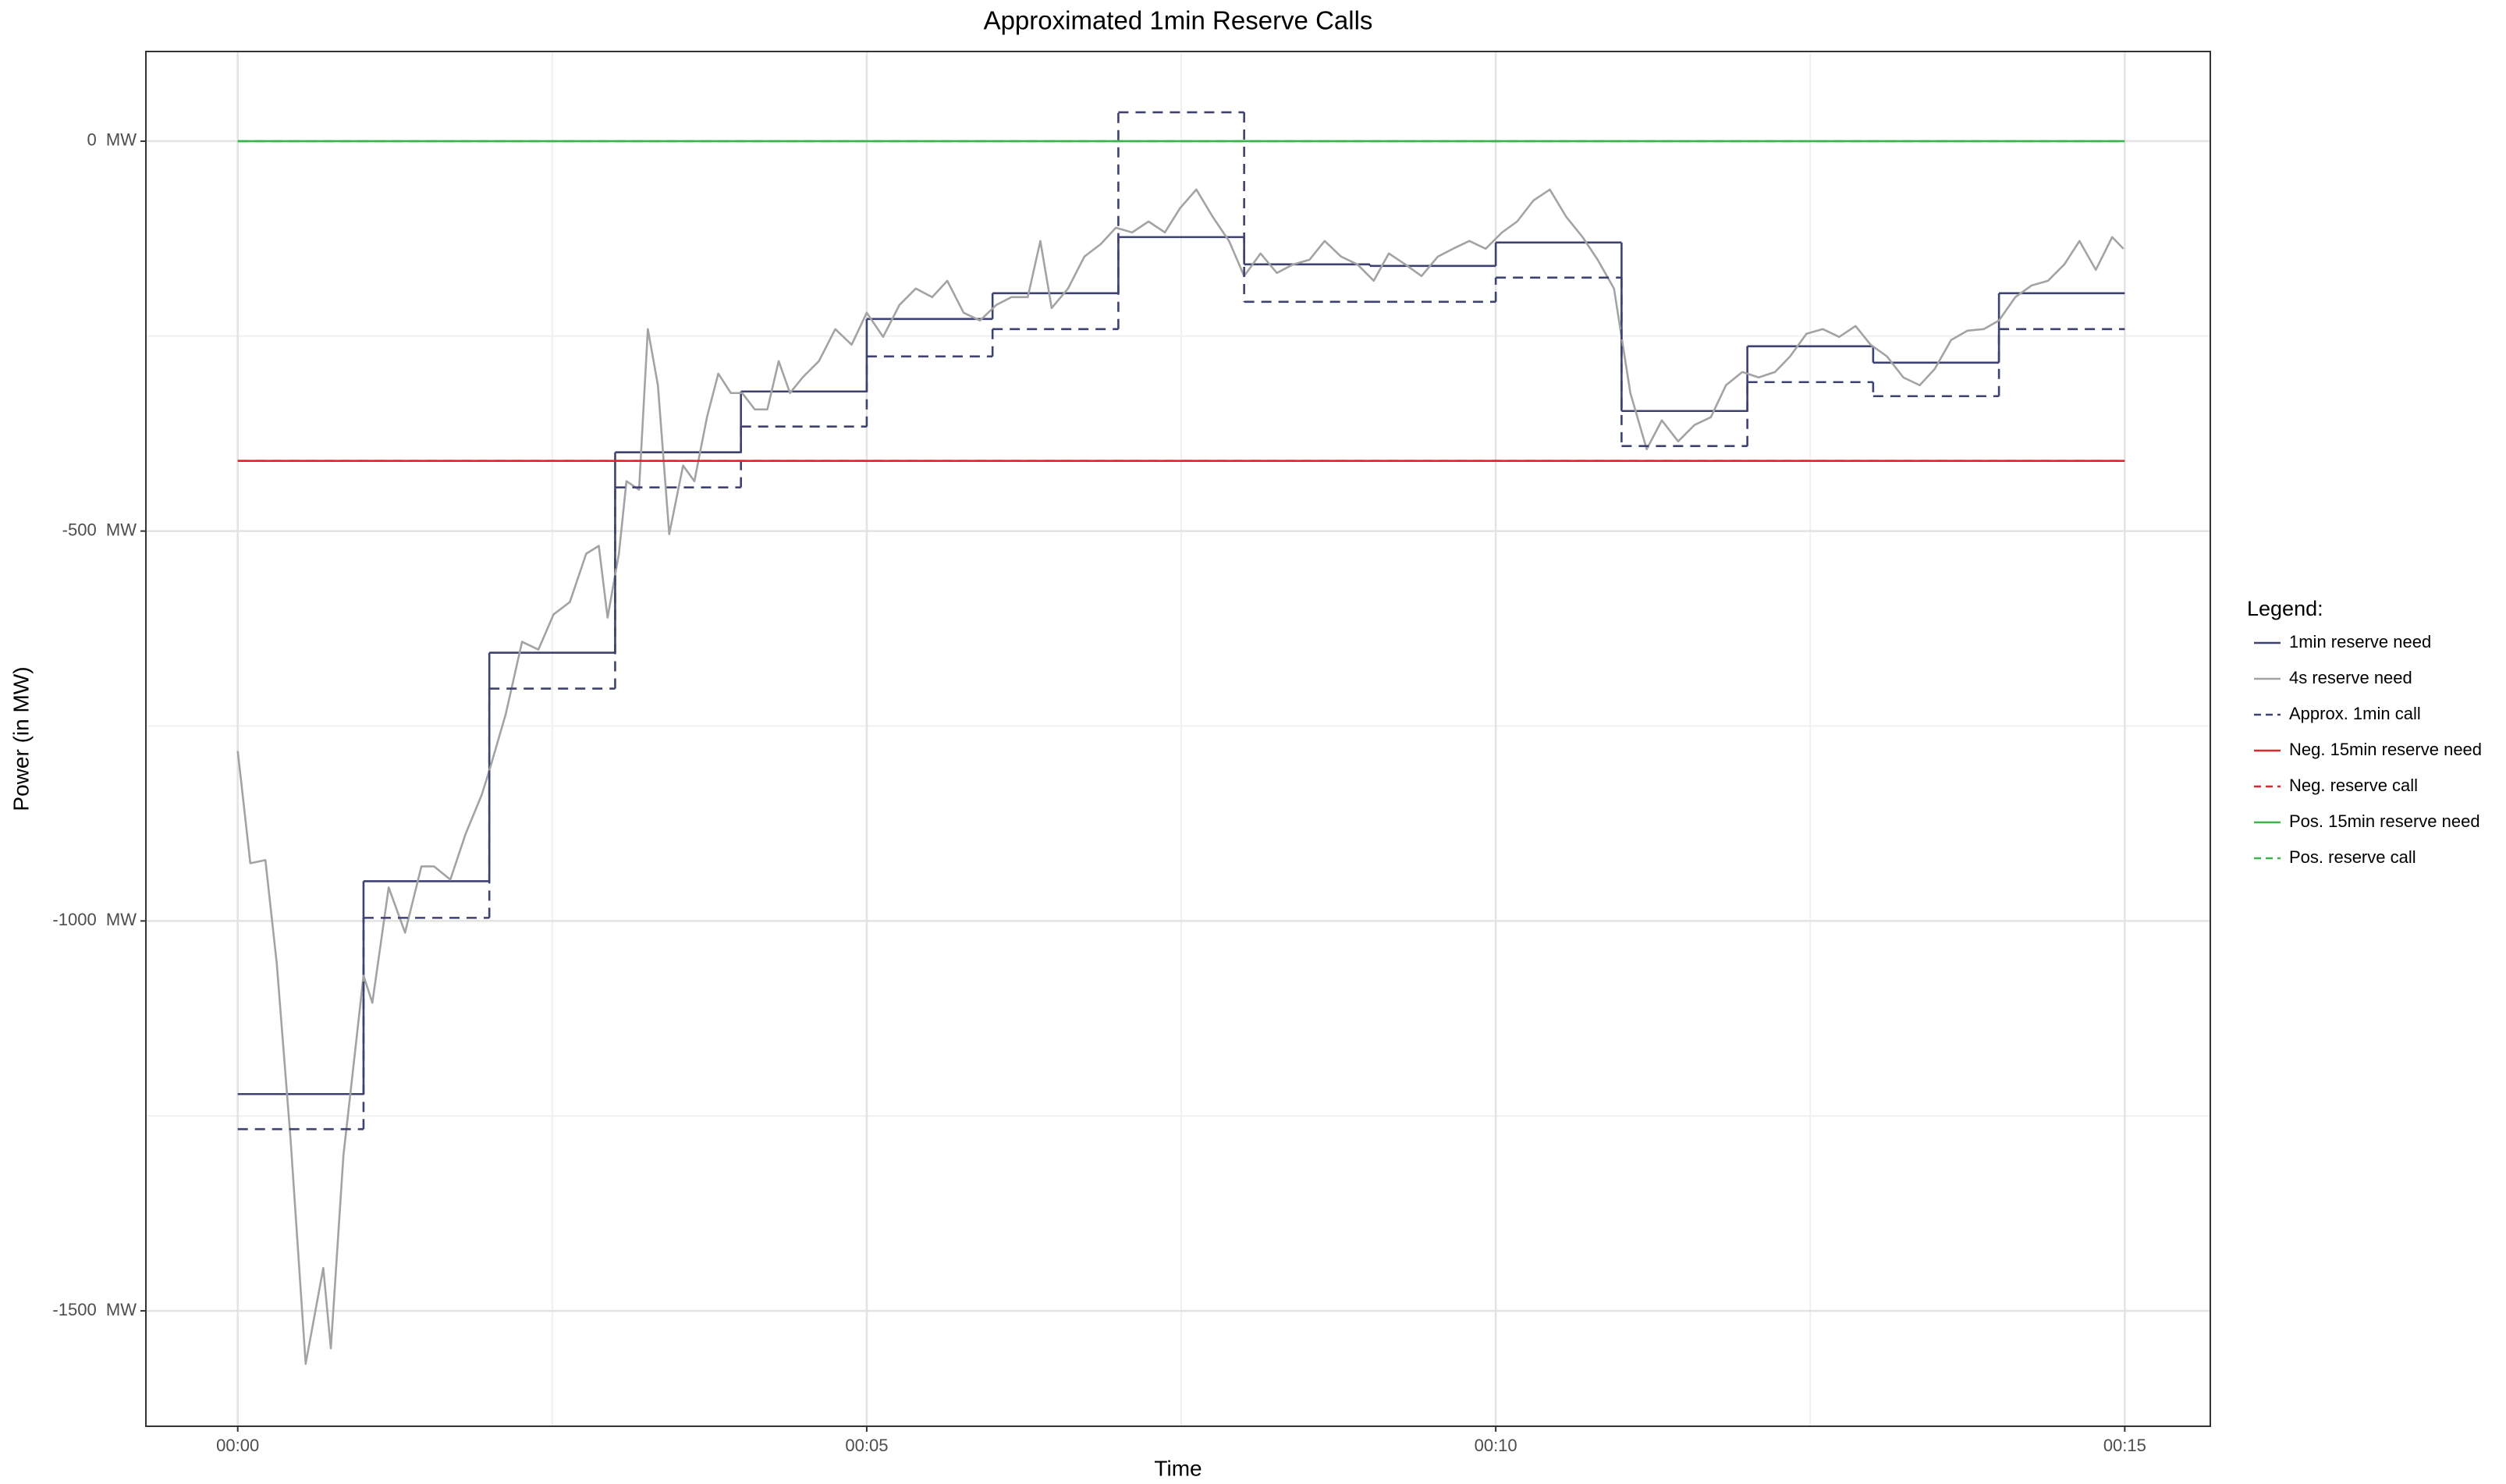  Describe the element at coordinates (1496, 1446) in the screenshot. I see `x-tick-label: 00:10` at that location.